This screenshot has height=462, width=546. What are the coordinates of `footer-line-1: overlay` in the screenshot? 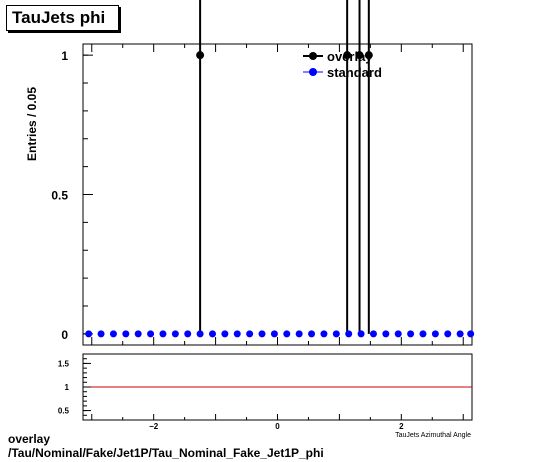 It's located at (29, 439).